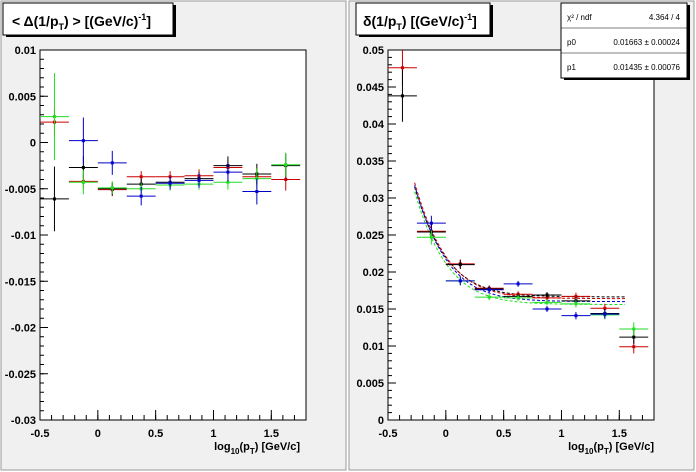  Describe the element at coordinates (420, 22) in the screenshot. I see `right-title: δ(1/pT) [(GeV/c)-1]` at that location.